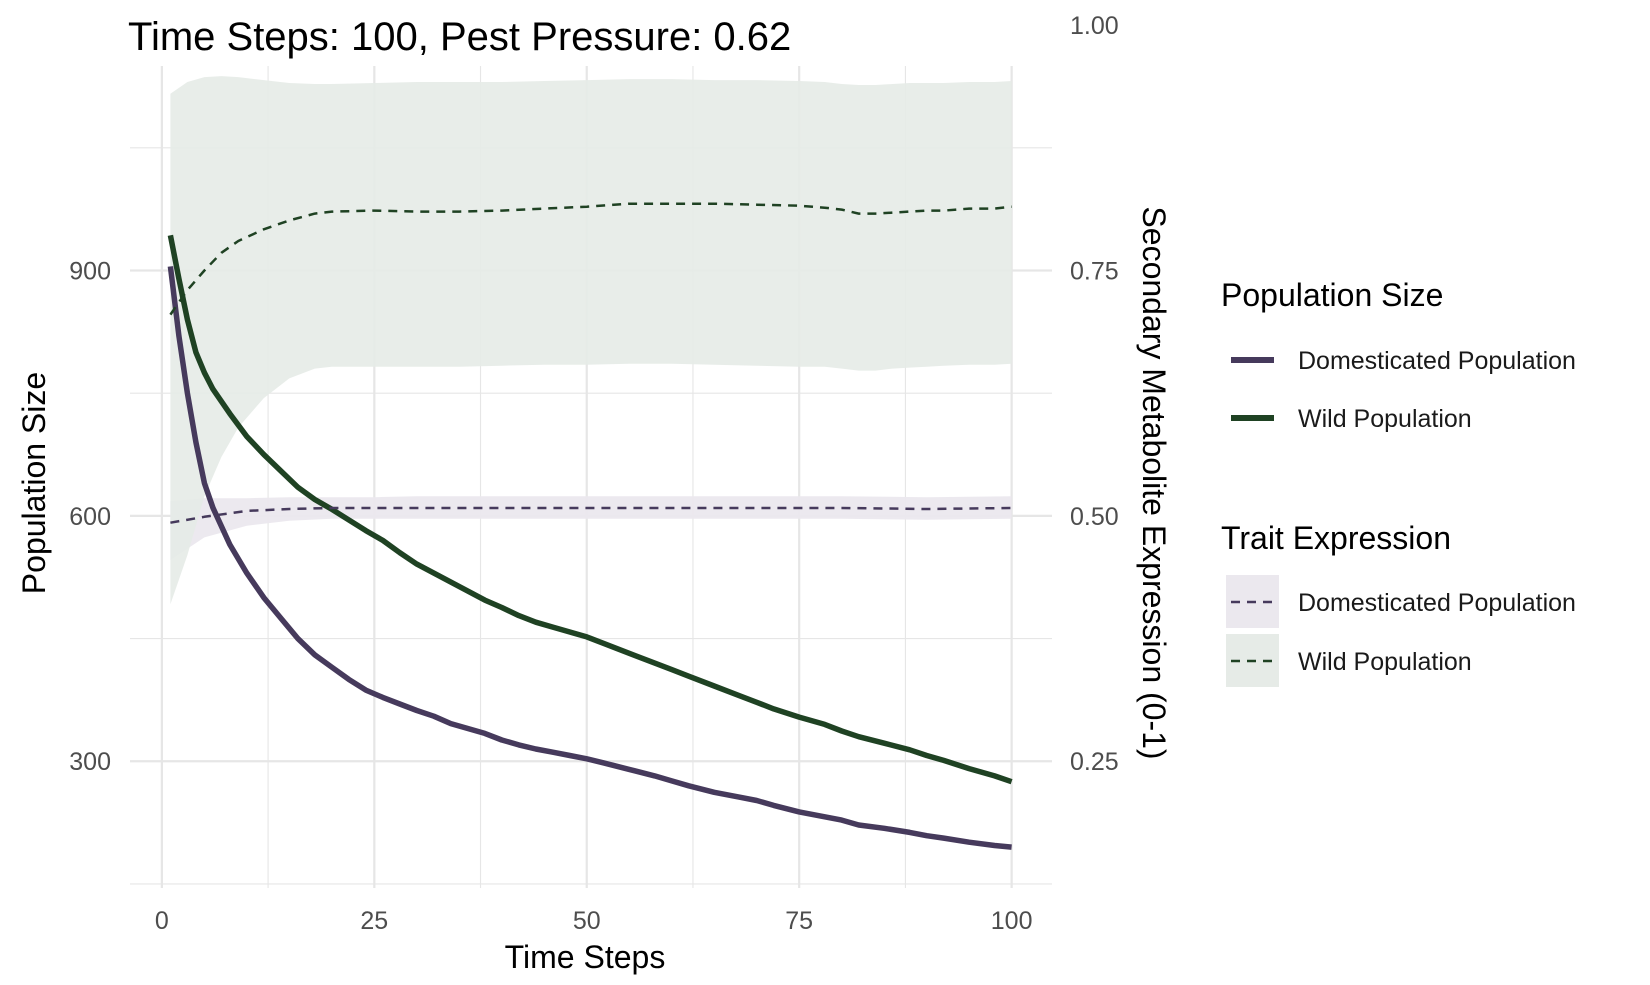 This screenshot has width=1650, height=985. Describe the element at coordinates (459, 37) in the screenshot. I see `chart-title: Time Steps: 100, Pest Pressure: 0.62` at that location.